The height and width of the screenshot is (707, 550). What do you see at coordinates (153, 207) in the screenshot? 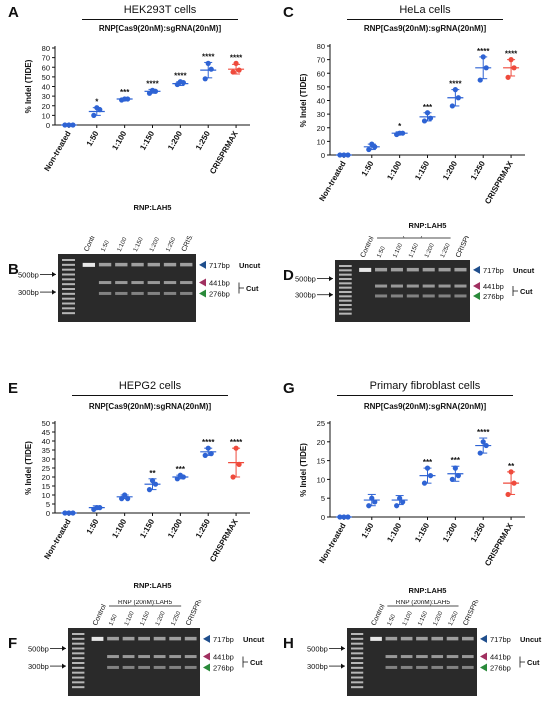
I see `x-axis-label: RNP:LAH5` at bounding box center [153, 207].